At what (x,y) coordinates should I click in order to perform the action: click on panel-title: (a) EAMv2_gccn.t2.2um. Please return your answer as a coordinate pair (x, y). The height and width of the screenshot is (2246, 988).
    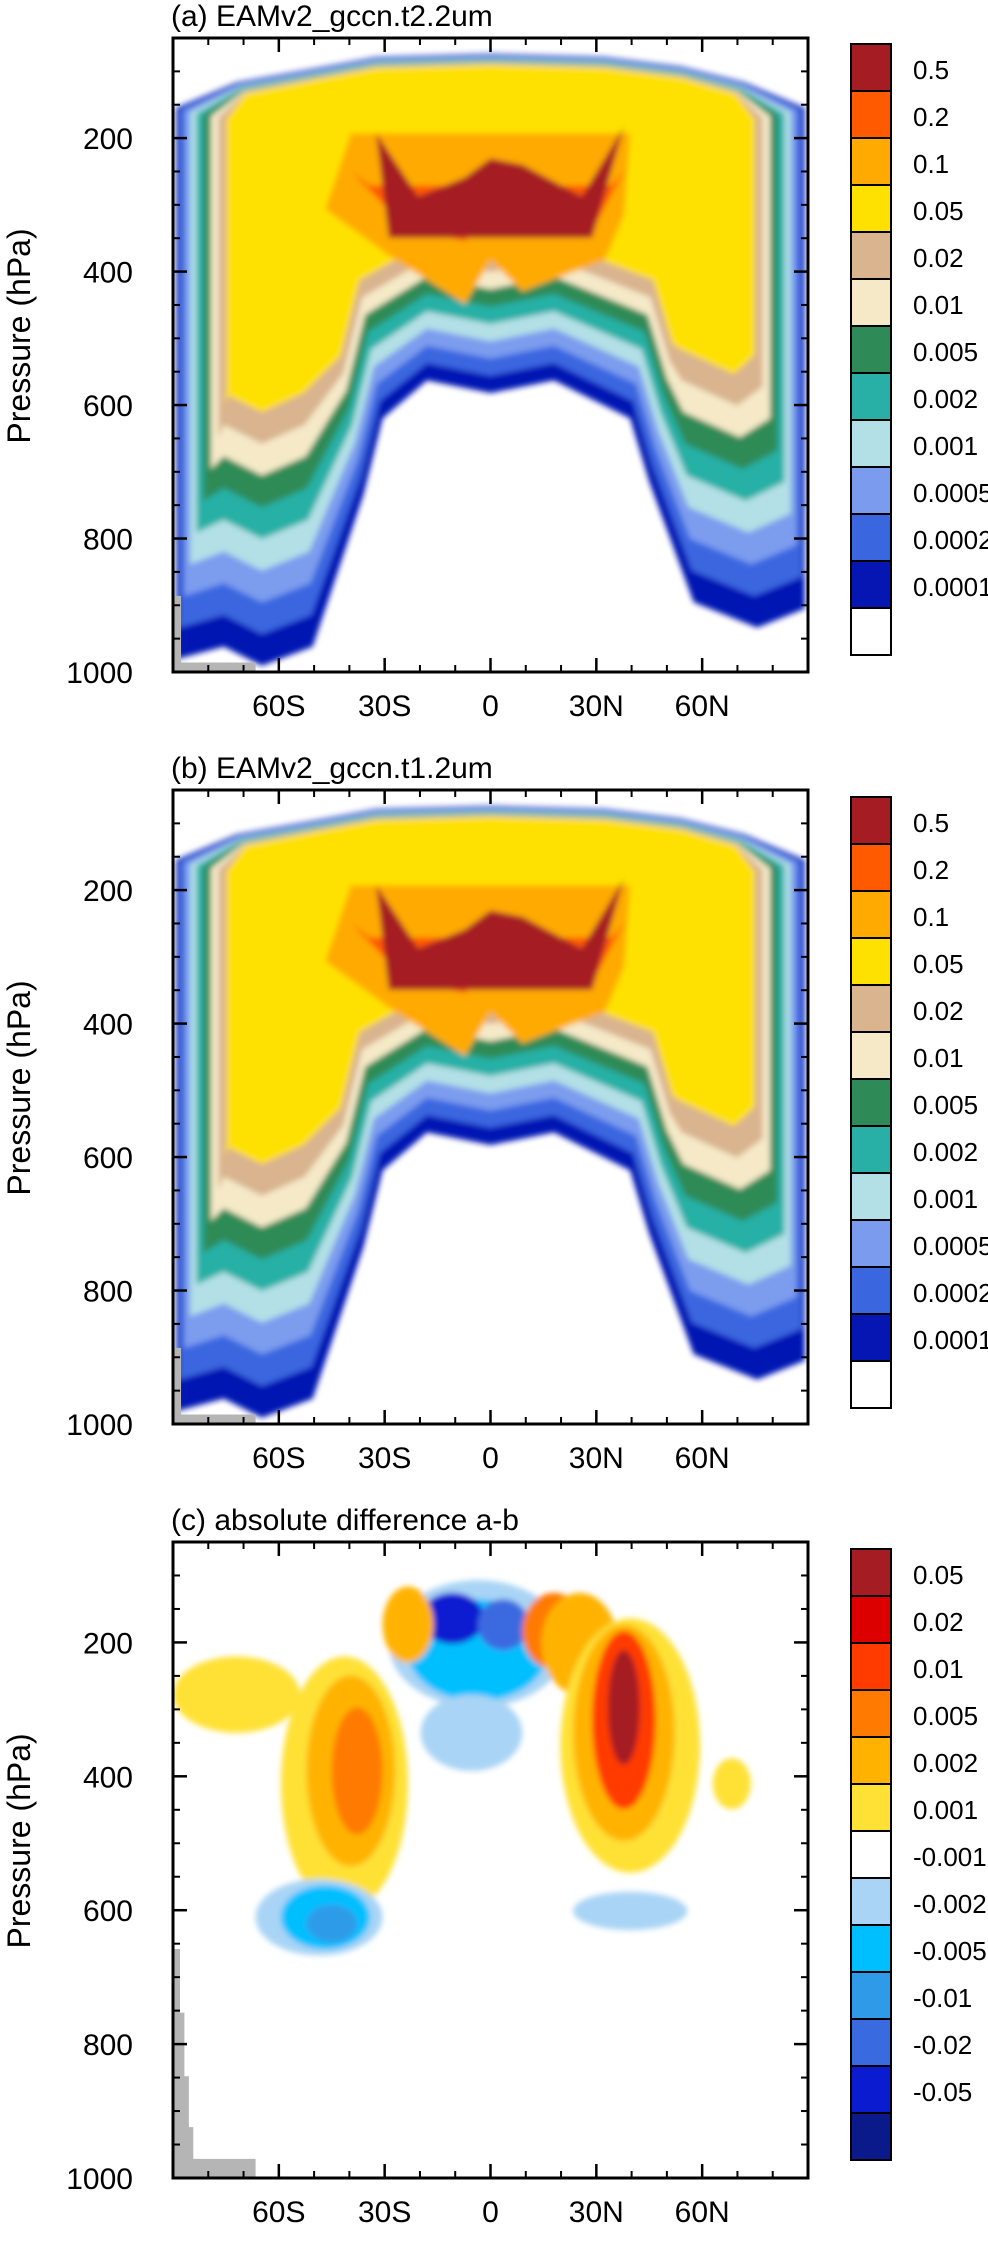
    Looking at the image, I should click on (332, 16).